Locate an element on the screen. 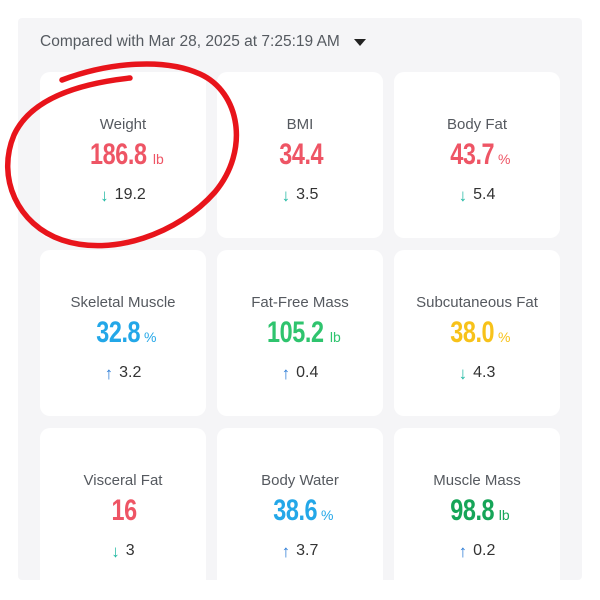 Image resolution: width=600 pixels, height=600 pixels. metric-value: 43.7 % is located at coordinates (477, 156).